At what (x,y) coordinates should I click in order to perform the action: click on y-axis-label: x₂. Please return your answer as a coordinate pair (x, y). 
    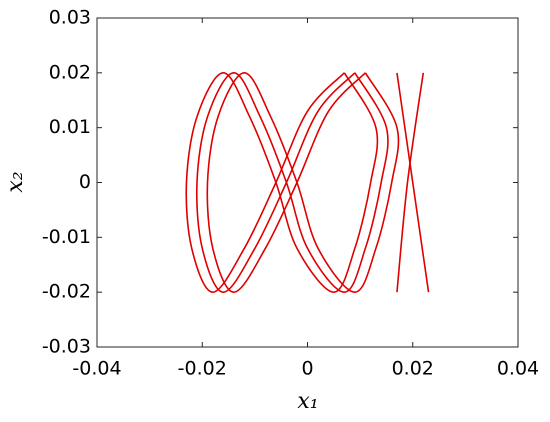
    Looking at the image, I should click on (15, 181).